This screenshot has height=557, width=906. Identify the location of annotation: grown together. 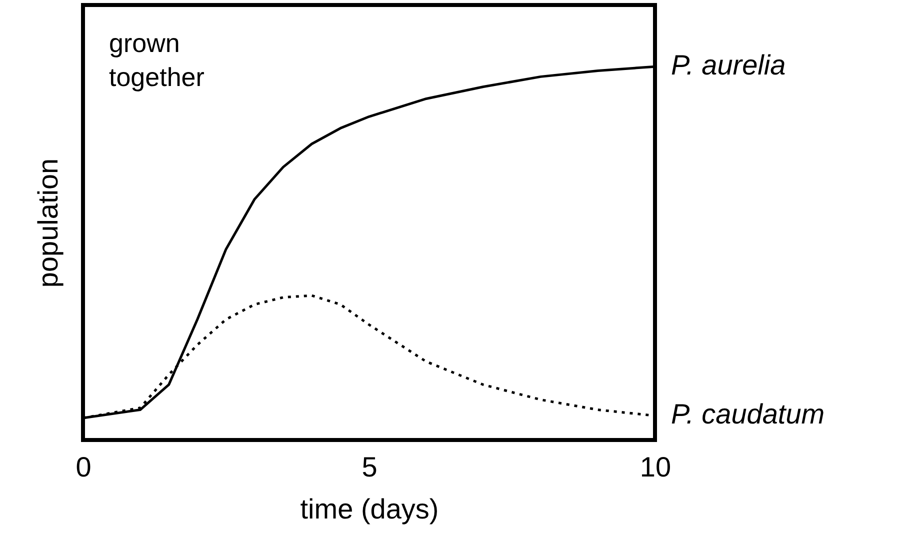
(157, 60).